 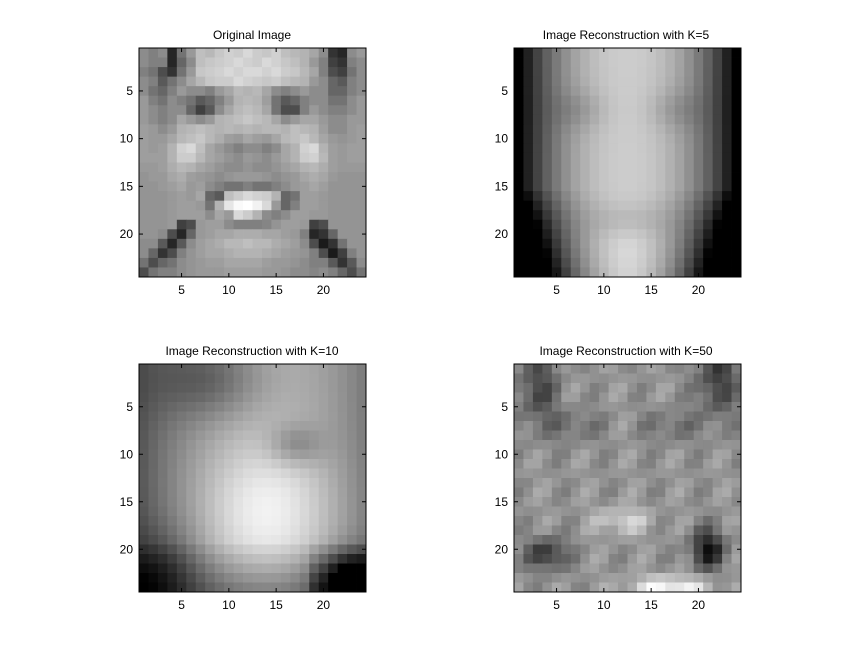 I want to click on panel-title: Image Reconstruction with K=10, so click(x=251, y=351).